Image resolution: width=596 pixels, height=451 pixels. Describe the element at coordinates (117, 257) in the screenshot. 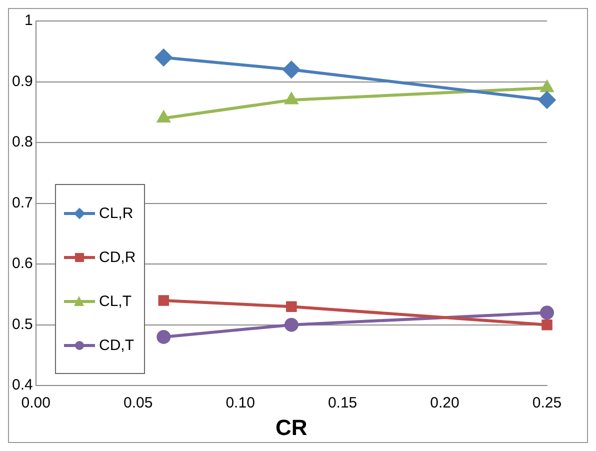

I see `legend-label: CD,R` at that location.